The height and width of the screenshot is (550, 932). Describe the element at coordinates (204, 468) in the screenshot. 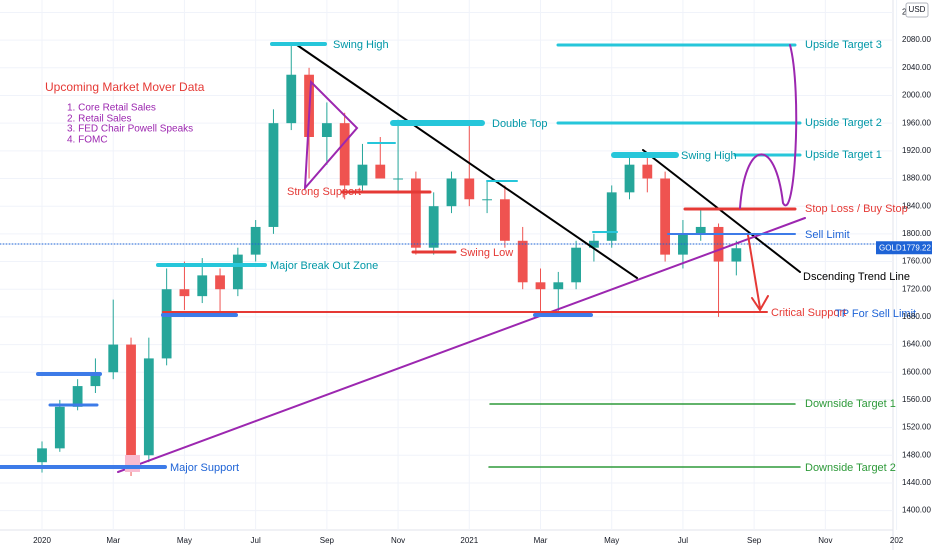

I see `label: Major Support` at that location.